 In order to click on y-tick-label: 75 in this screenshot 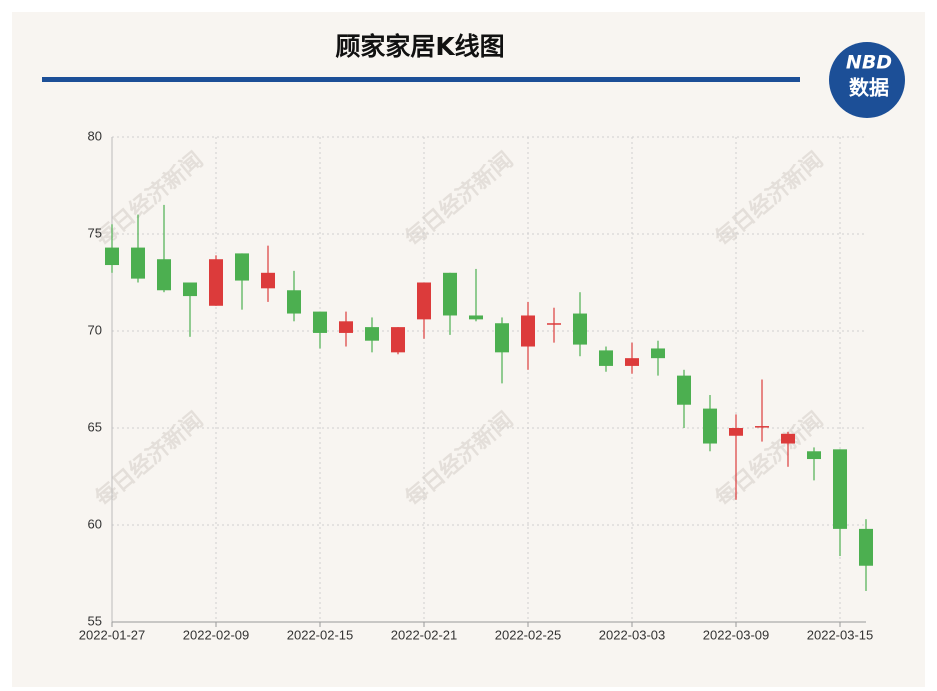, I will do `click(95, 232)`.